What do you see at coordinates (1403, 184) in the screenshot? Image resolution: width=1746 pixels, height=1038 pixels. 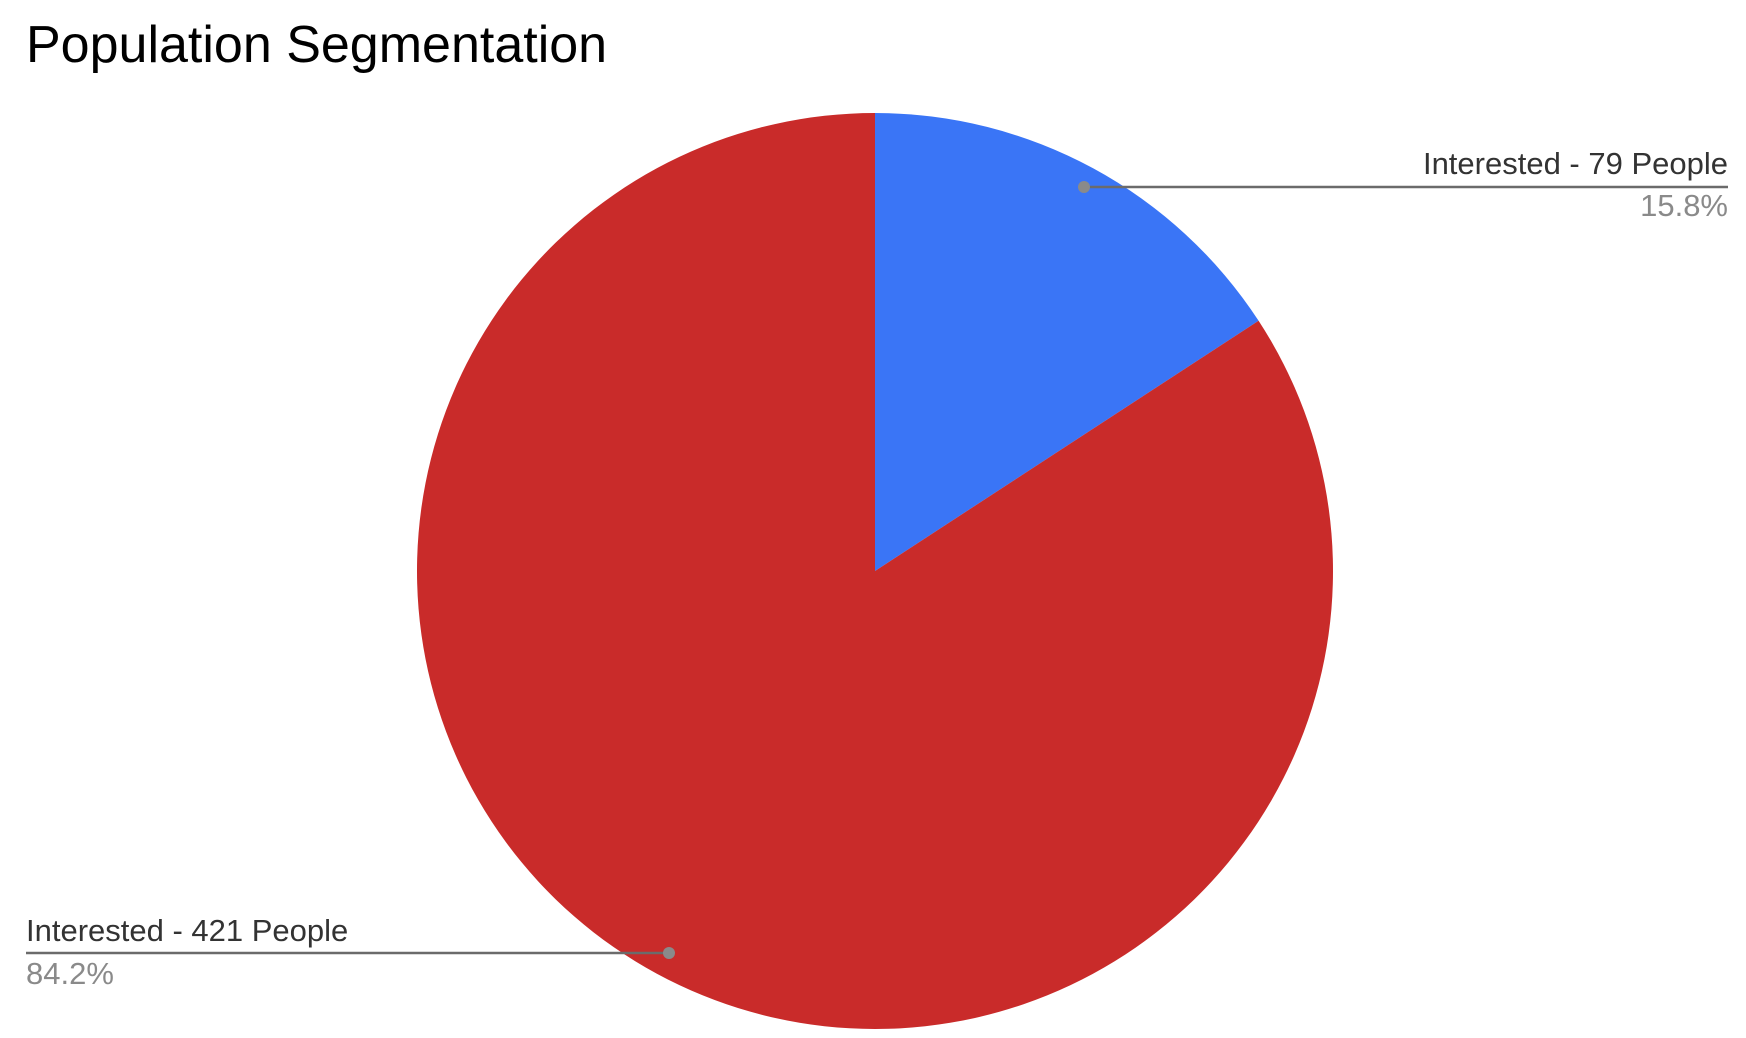 I see `slice-label-1: Interested - 79 People 15.8%` at bounding box center [1403, 184].